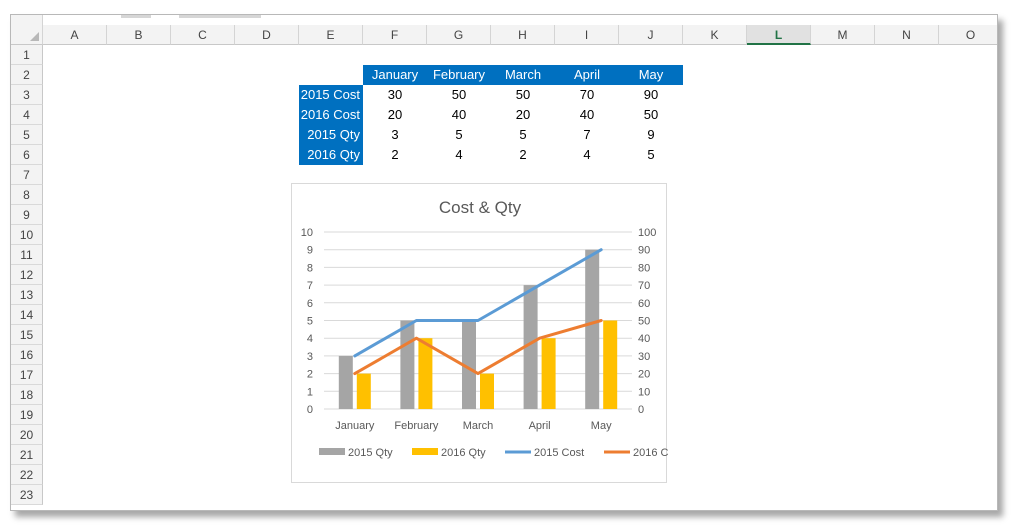 The height and width of the screenshot is (525, 1015). I want to click on month-header-cell: February, so click(459, 75).